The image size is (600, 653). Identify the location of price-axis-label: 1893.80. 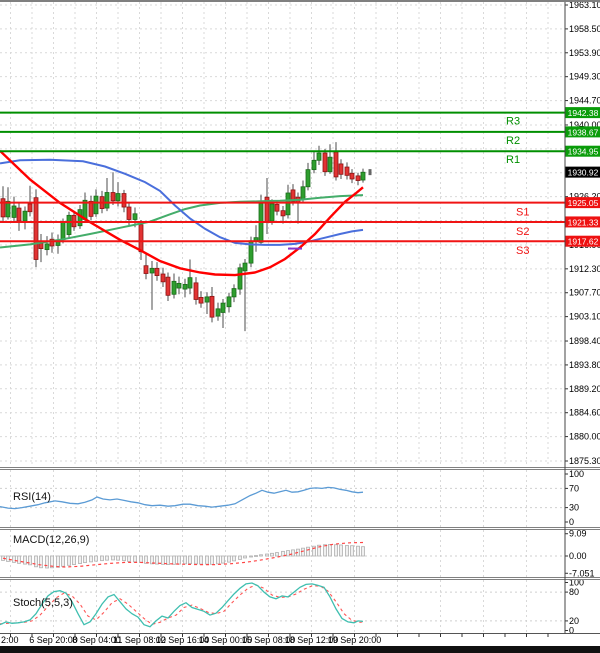
(584, 365).